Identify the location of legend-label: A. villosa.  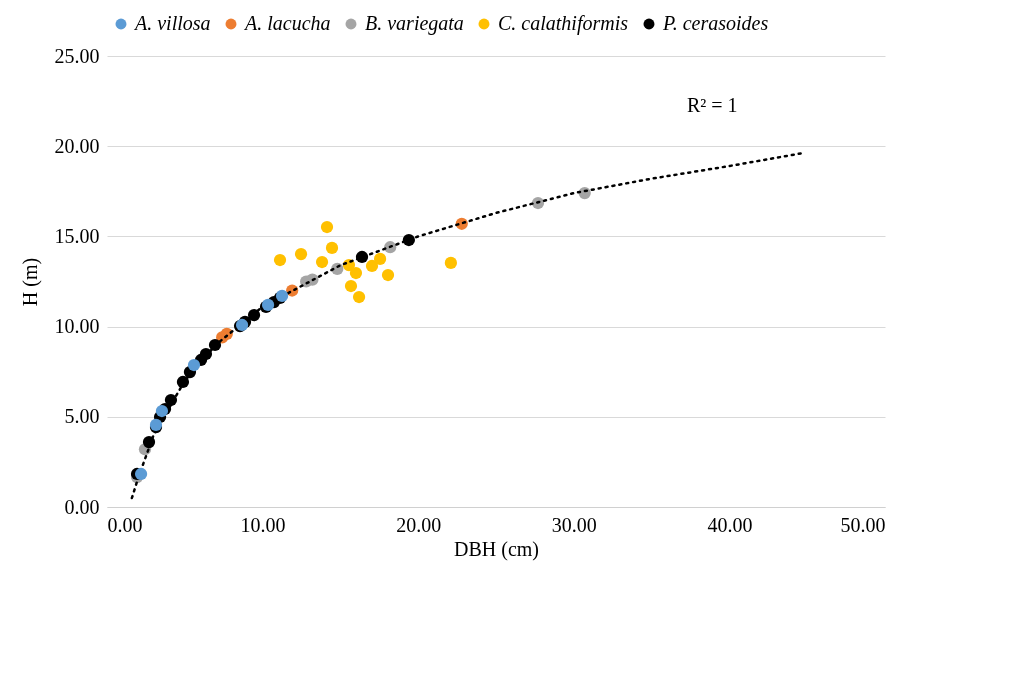
(172, 23).